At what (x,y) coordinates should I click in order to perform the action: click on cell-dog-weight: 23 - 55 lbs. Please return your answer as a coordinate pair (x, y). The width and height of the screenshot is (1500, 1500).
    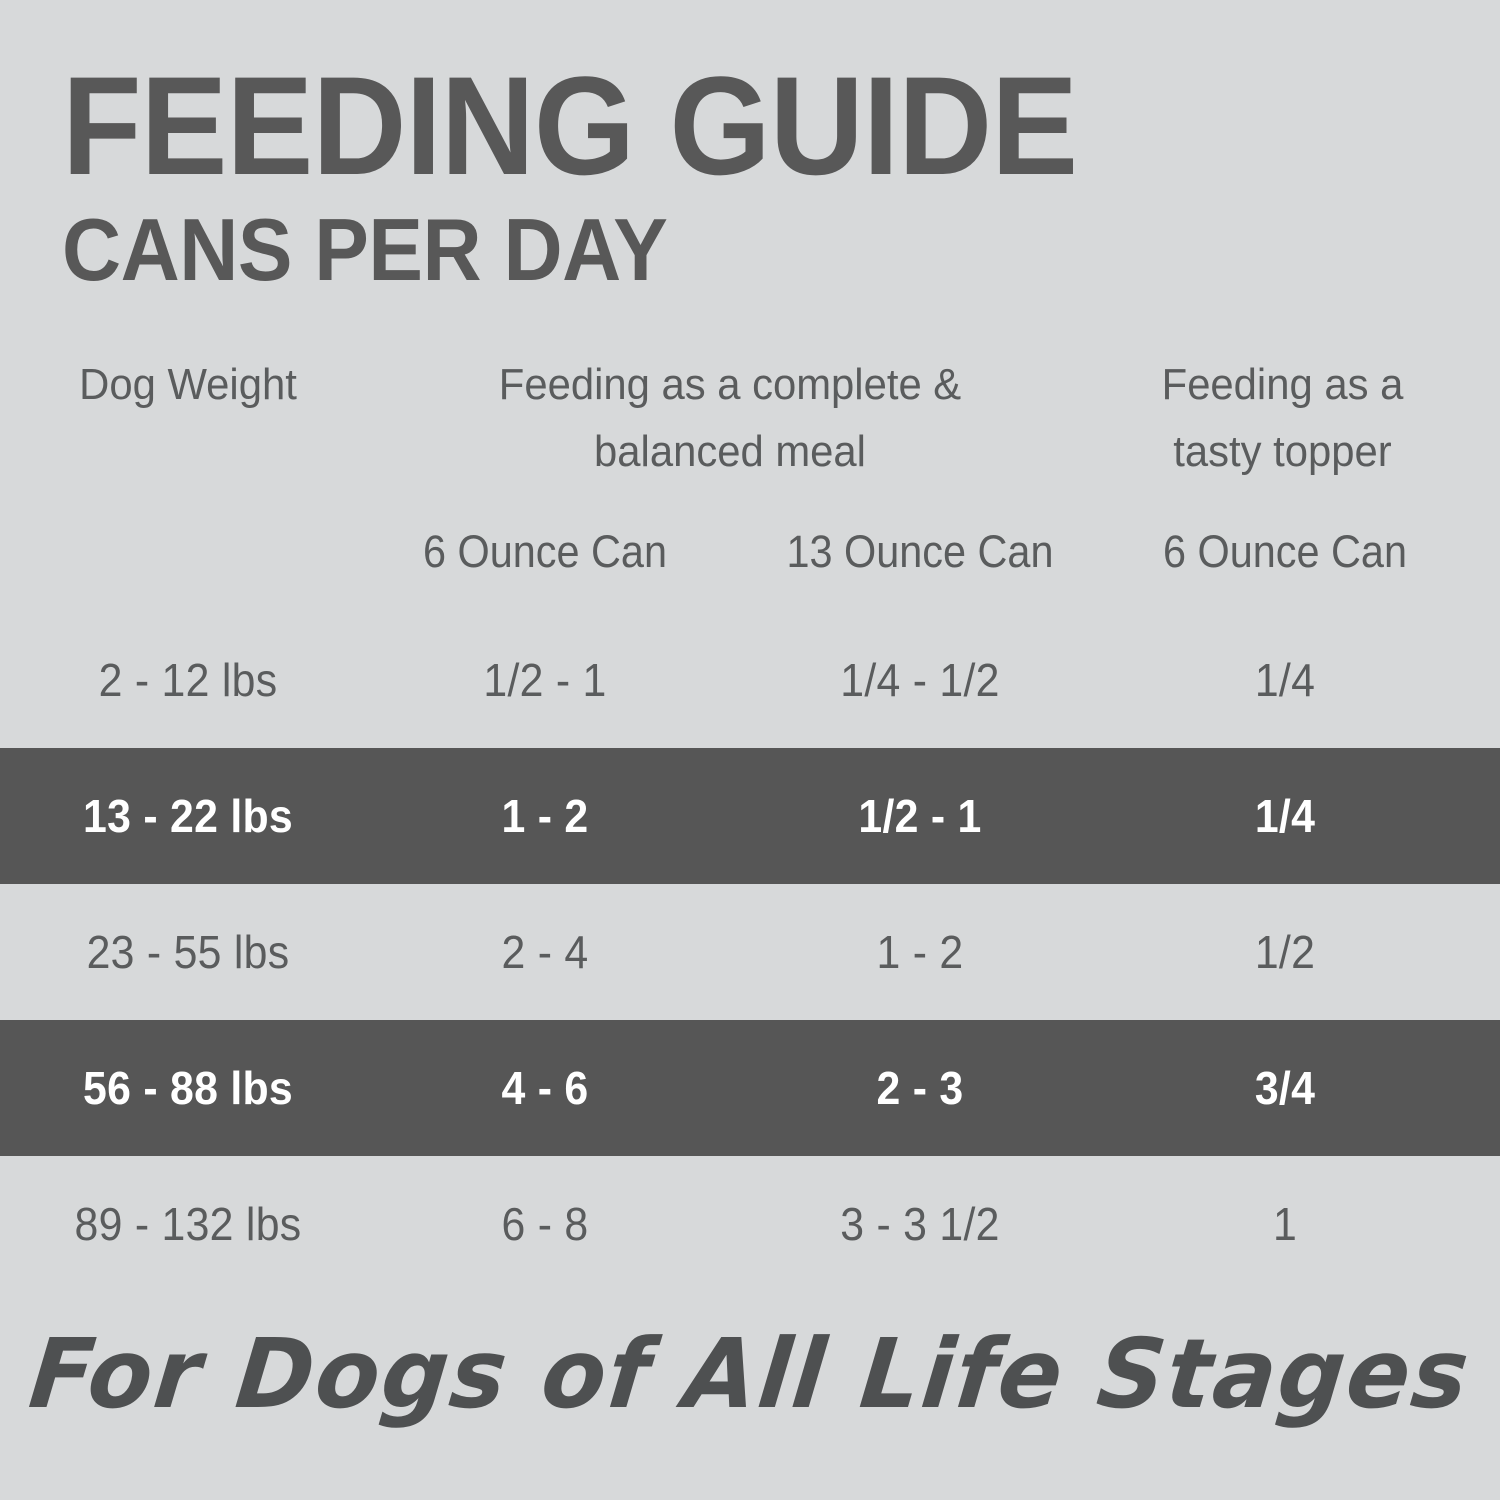
    Looking at the image, I should click on (188, 952).